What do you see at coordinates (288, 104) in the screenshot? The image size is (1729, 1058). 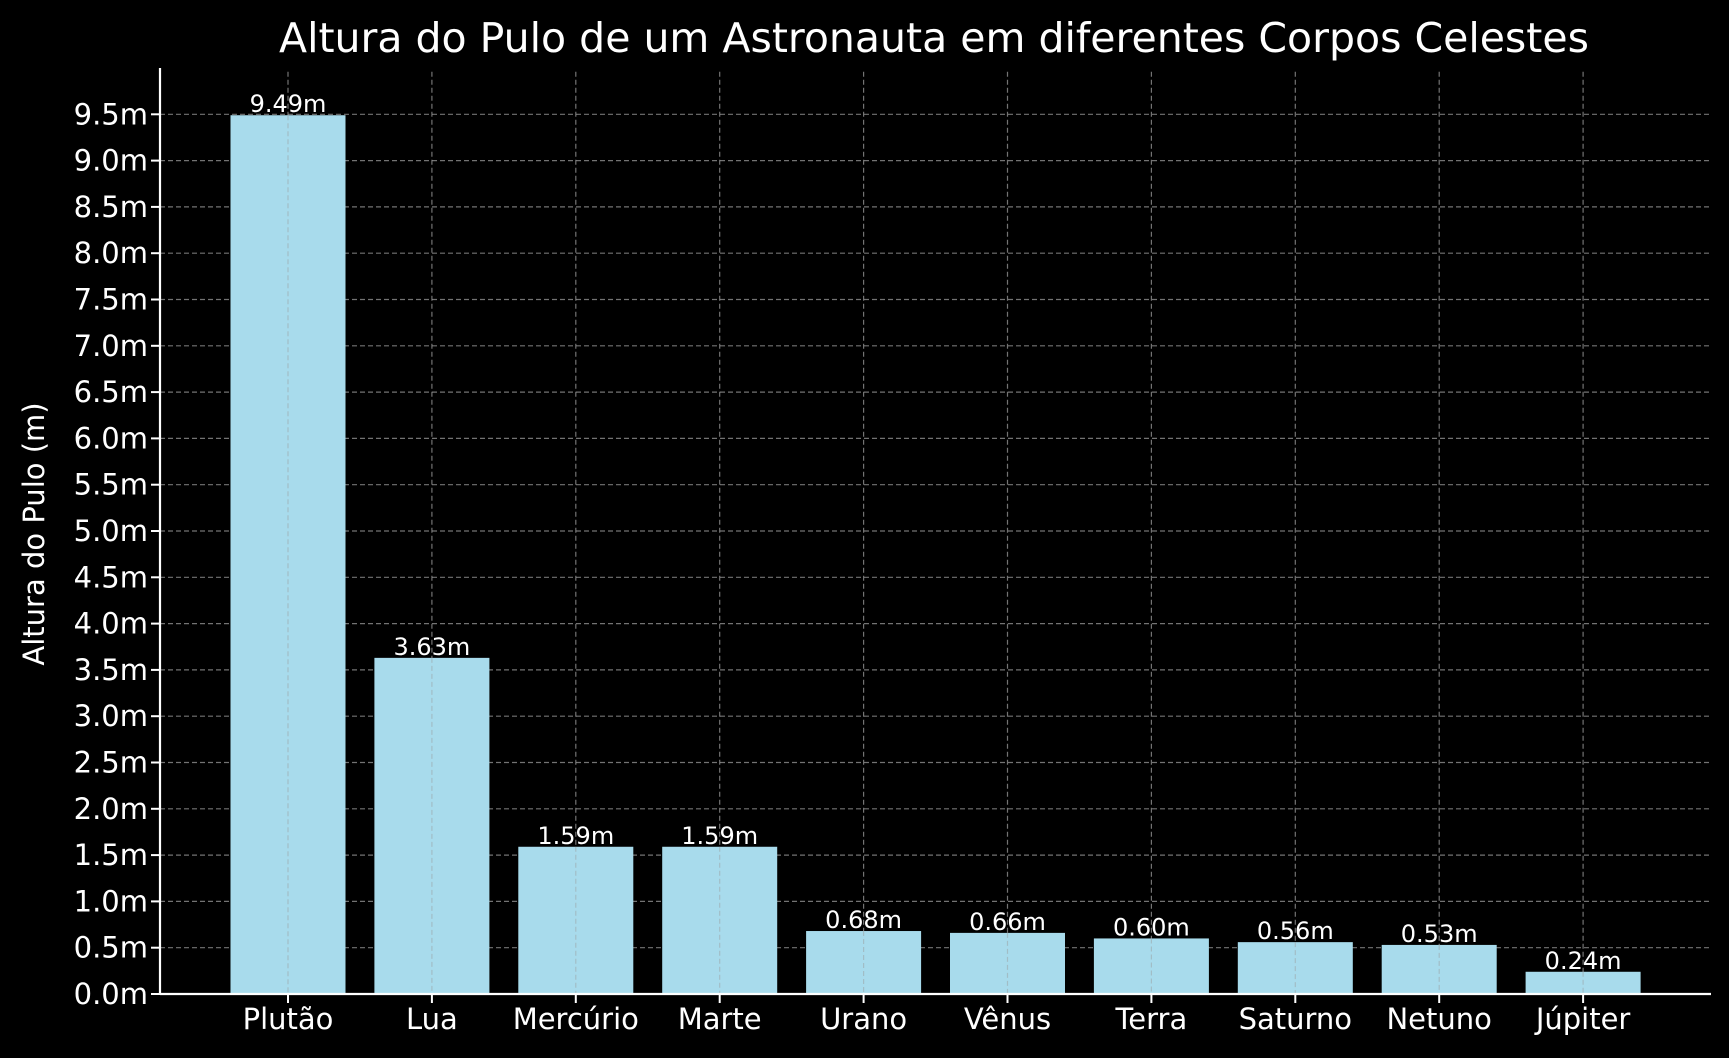 I see `bar-value-label: 9.49m` at bounding box center [288, 104].